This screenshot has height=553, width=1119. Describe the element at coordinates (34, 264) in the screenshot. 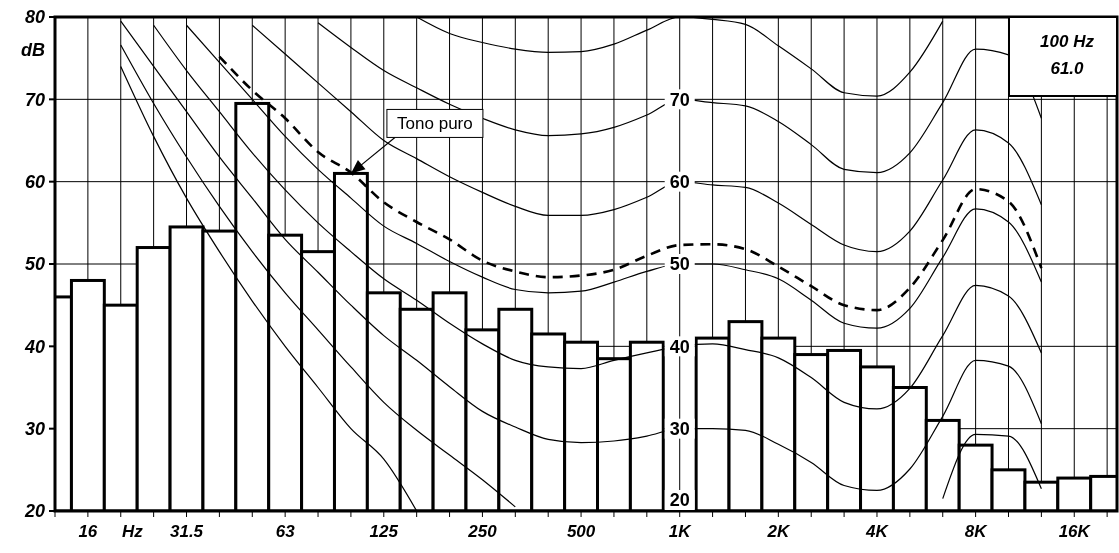

I see `y-tick-label: 50` at that location.